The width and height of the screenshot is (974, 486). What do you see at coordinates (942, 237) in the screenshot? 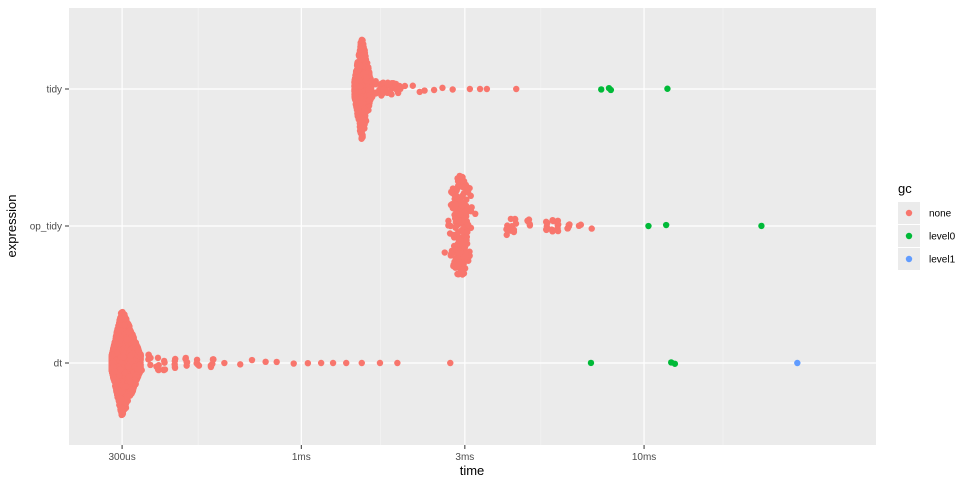
I see `legend-label-level0: level0` at bounding box center [942, 237].